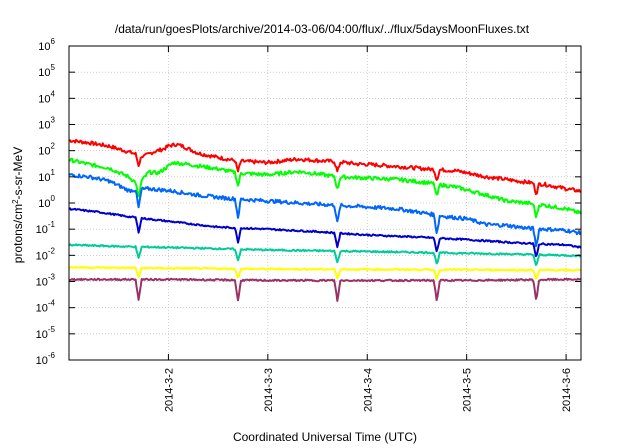  Describe the element at coordinates (269, 390) in the screenshot. I see `x-tick-label: 2014-3-3` at that location.